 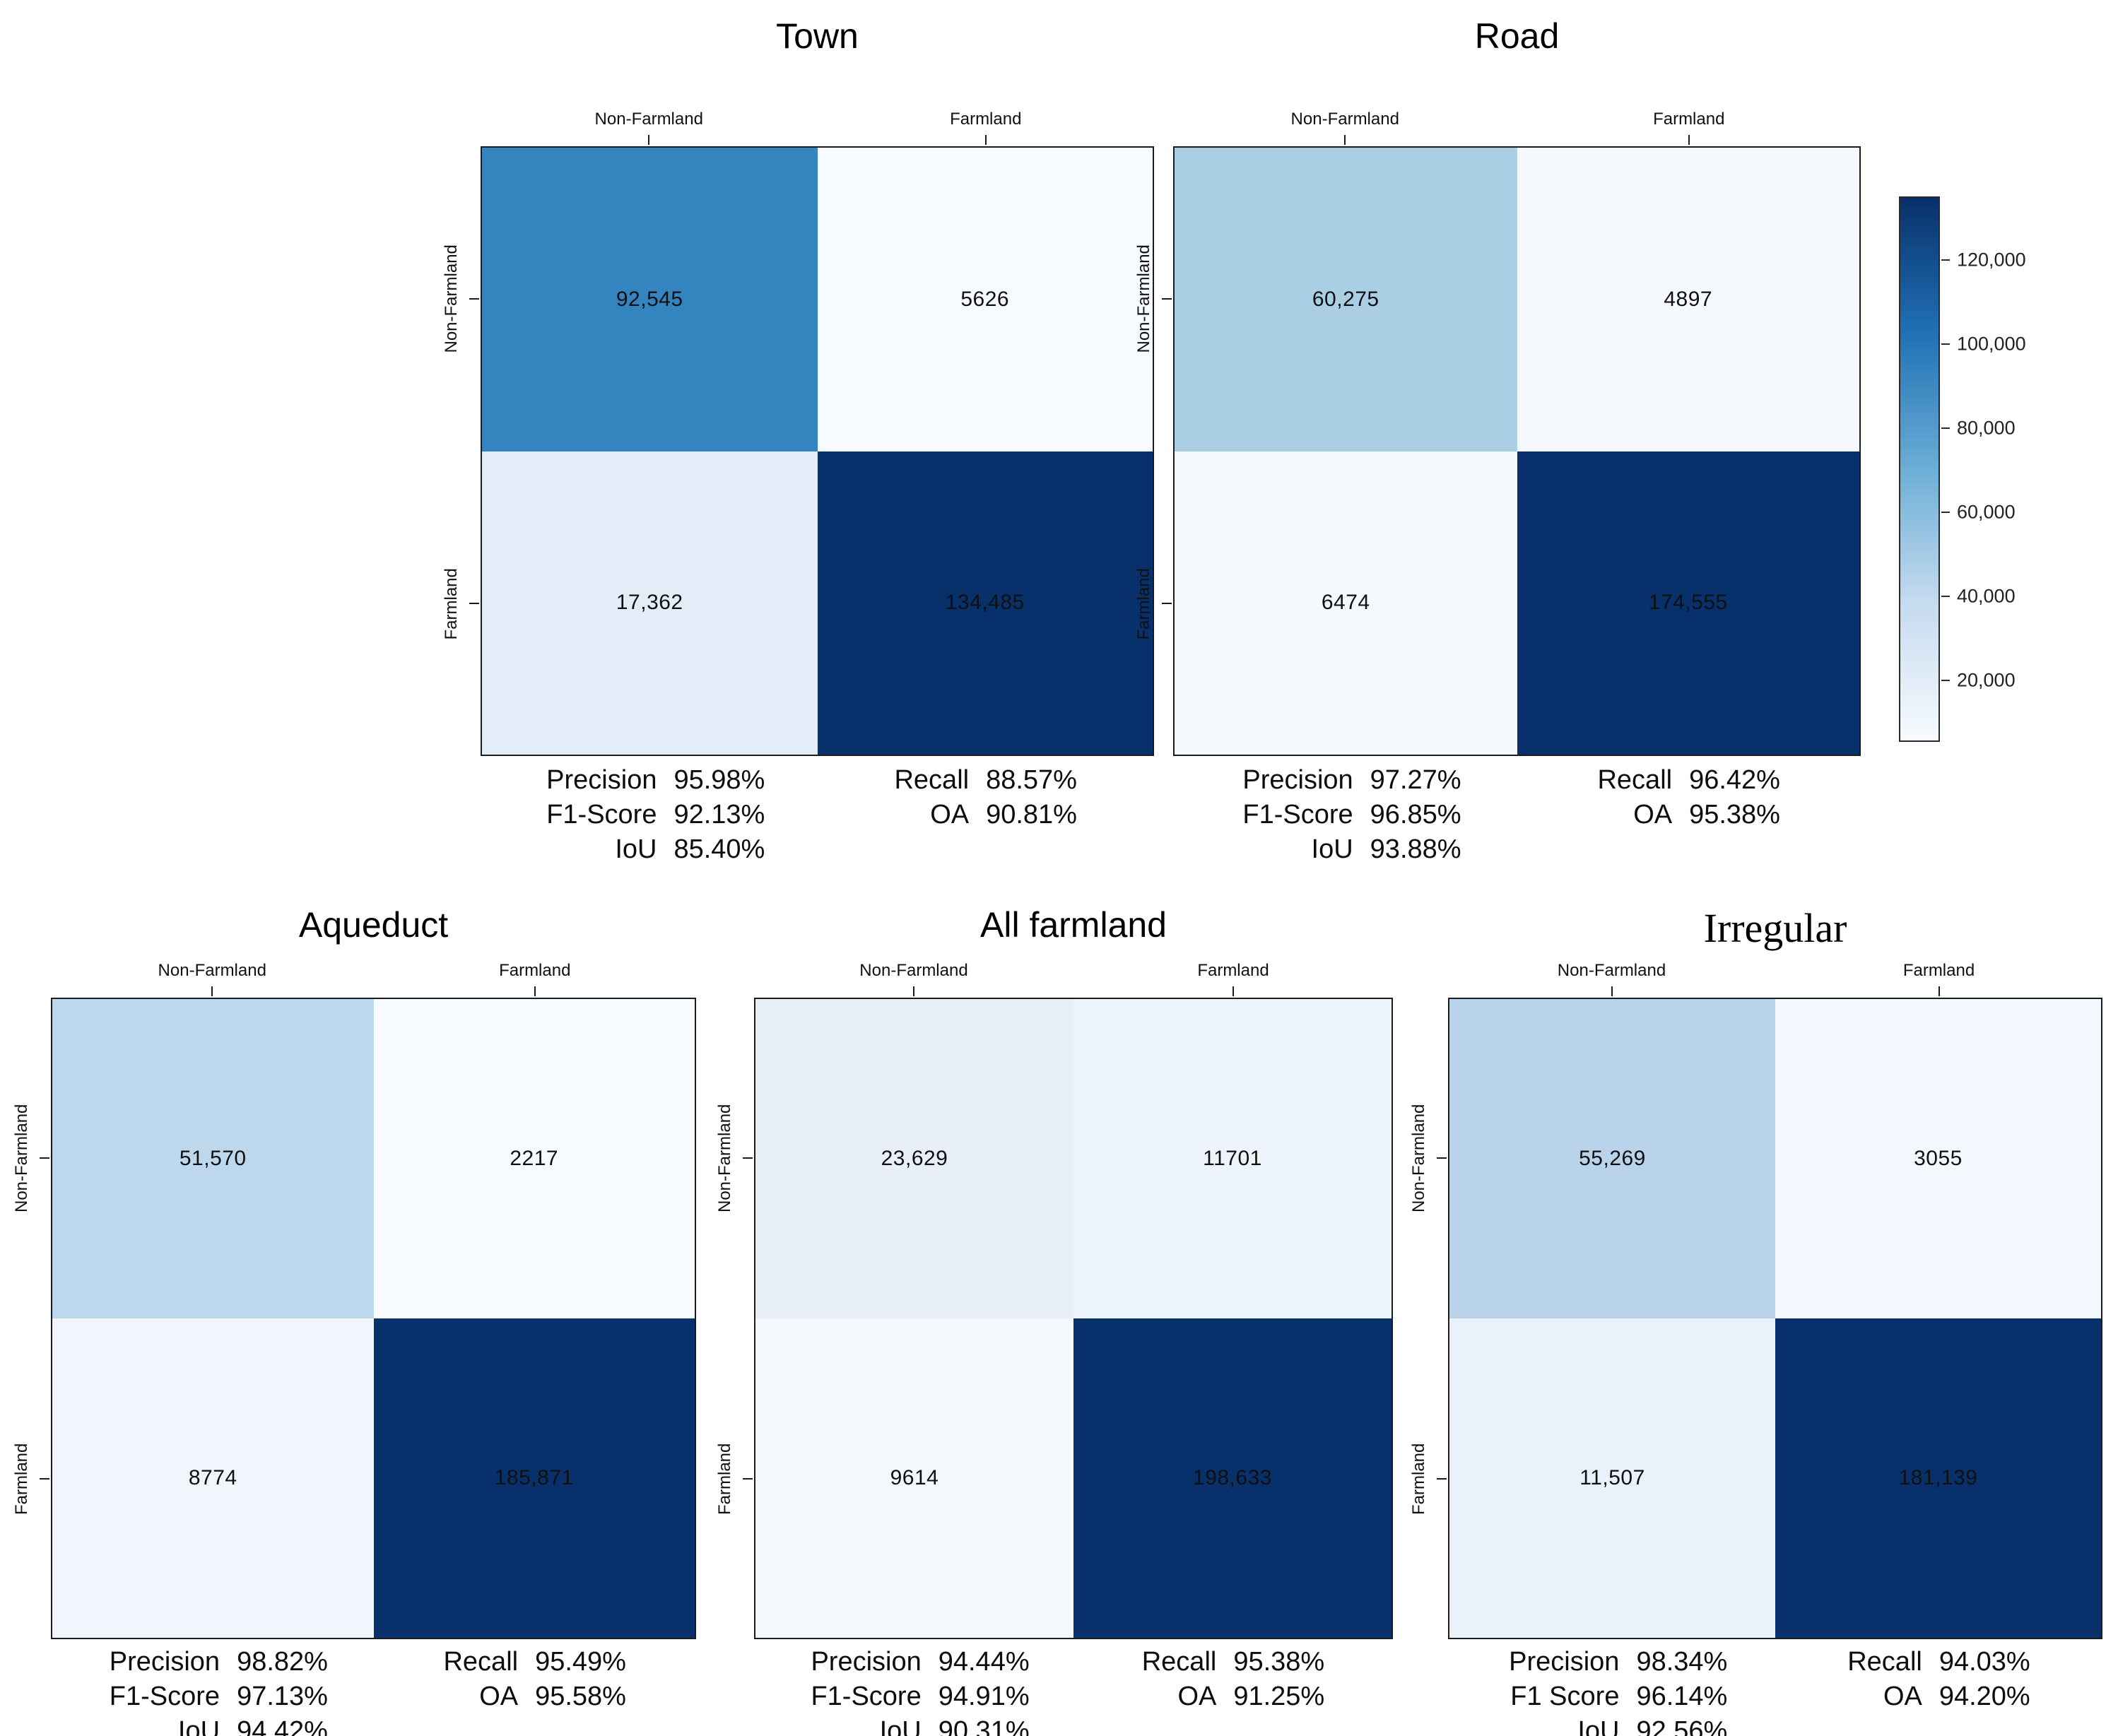 I want to click on heatmap-matrix: 60,275 4897 6474 174,555, so click(x=1517, y=451).